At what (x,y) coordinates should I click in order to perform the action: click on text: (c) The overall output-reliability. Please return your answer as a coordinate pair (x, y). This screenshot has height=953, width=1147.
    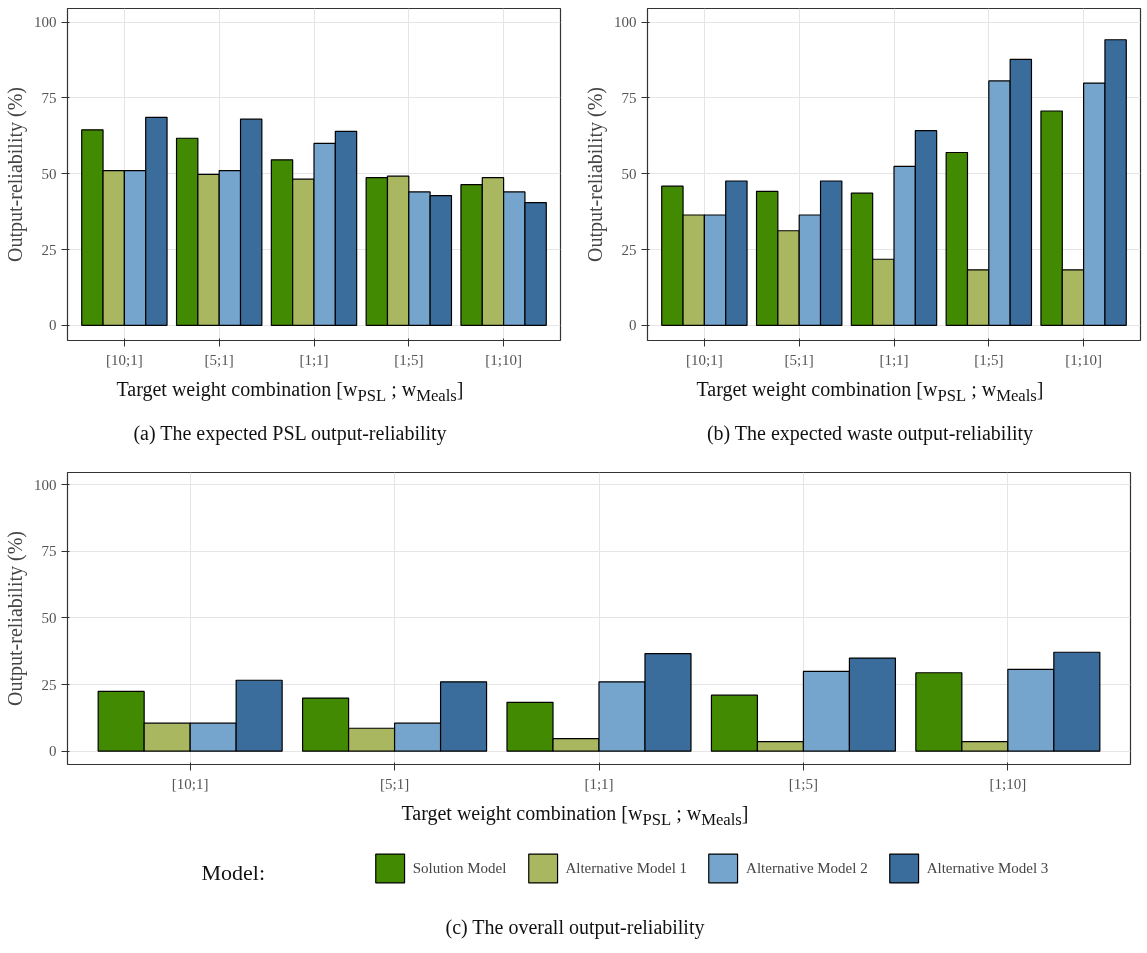
    Looking at the image, I should click on (575, 928).